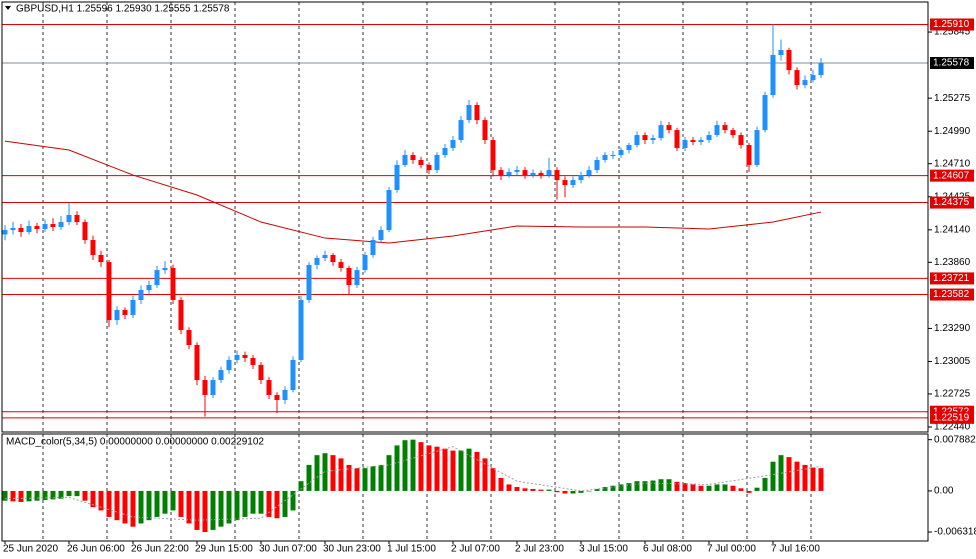 This screenshot has width=976, height=559. I want to click on y-tick-label: 1.22725, so click(952, 394).